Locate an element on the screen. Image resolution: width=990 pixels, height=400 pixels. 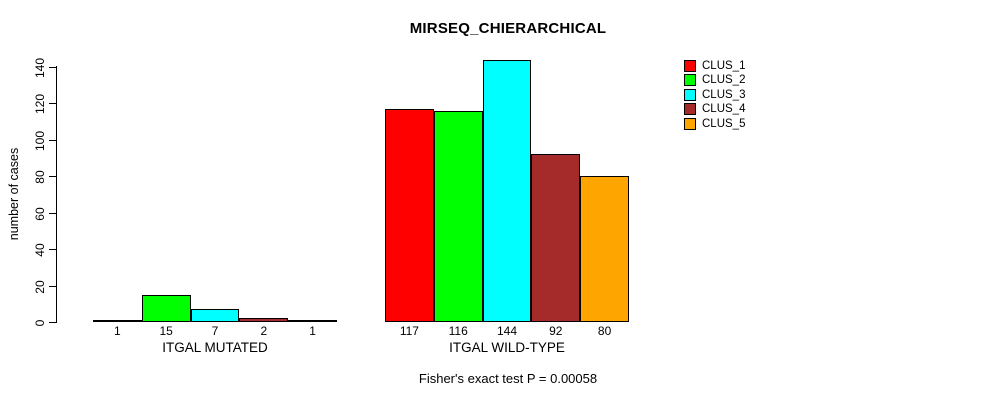
legend-item-clus_2: CLUS_2 is located at coordinates (715, 80).